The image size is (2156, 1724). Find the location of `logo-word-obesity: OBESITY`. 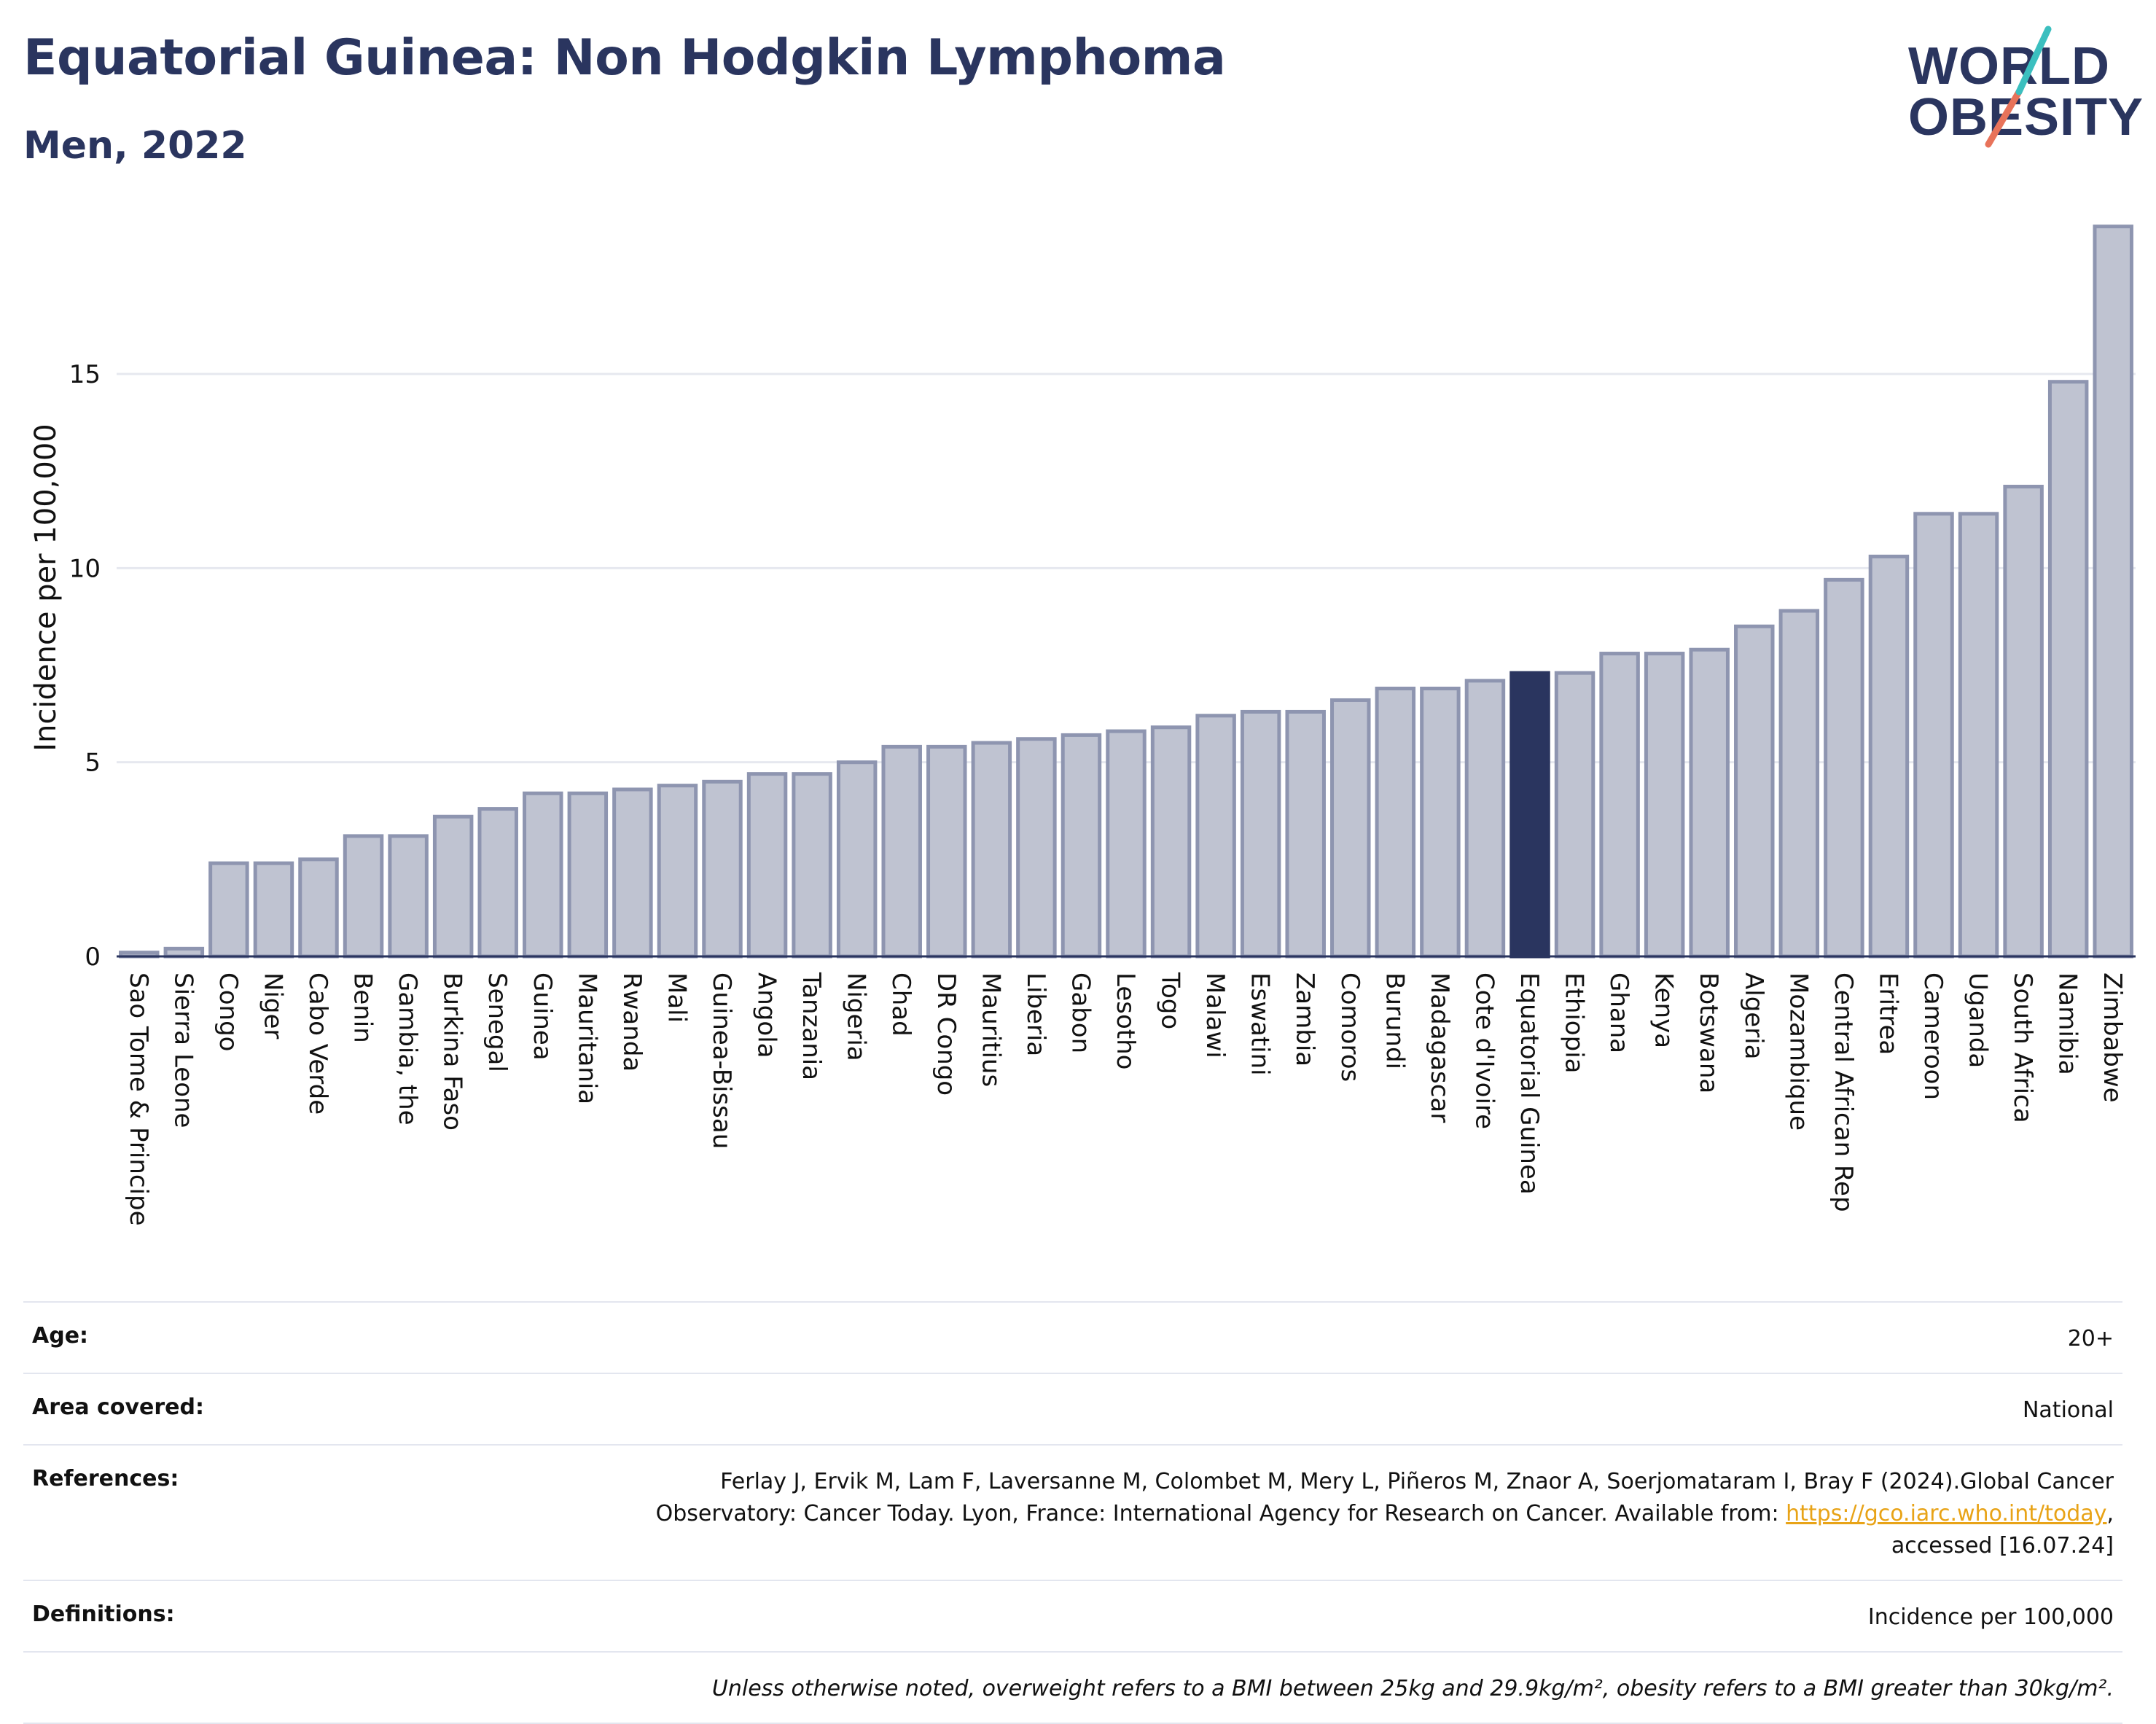

logo-word-obesity: OBESITY is located at coordinates (2026, 117).